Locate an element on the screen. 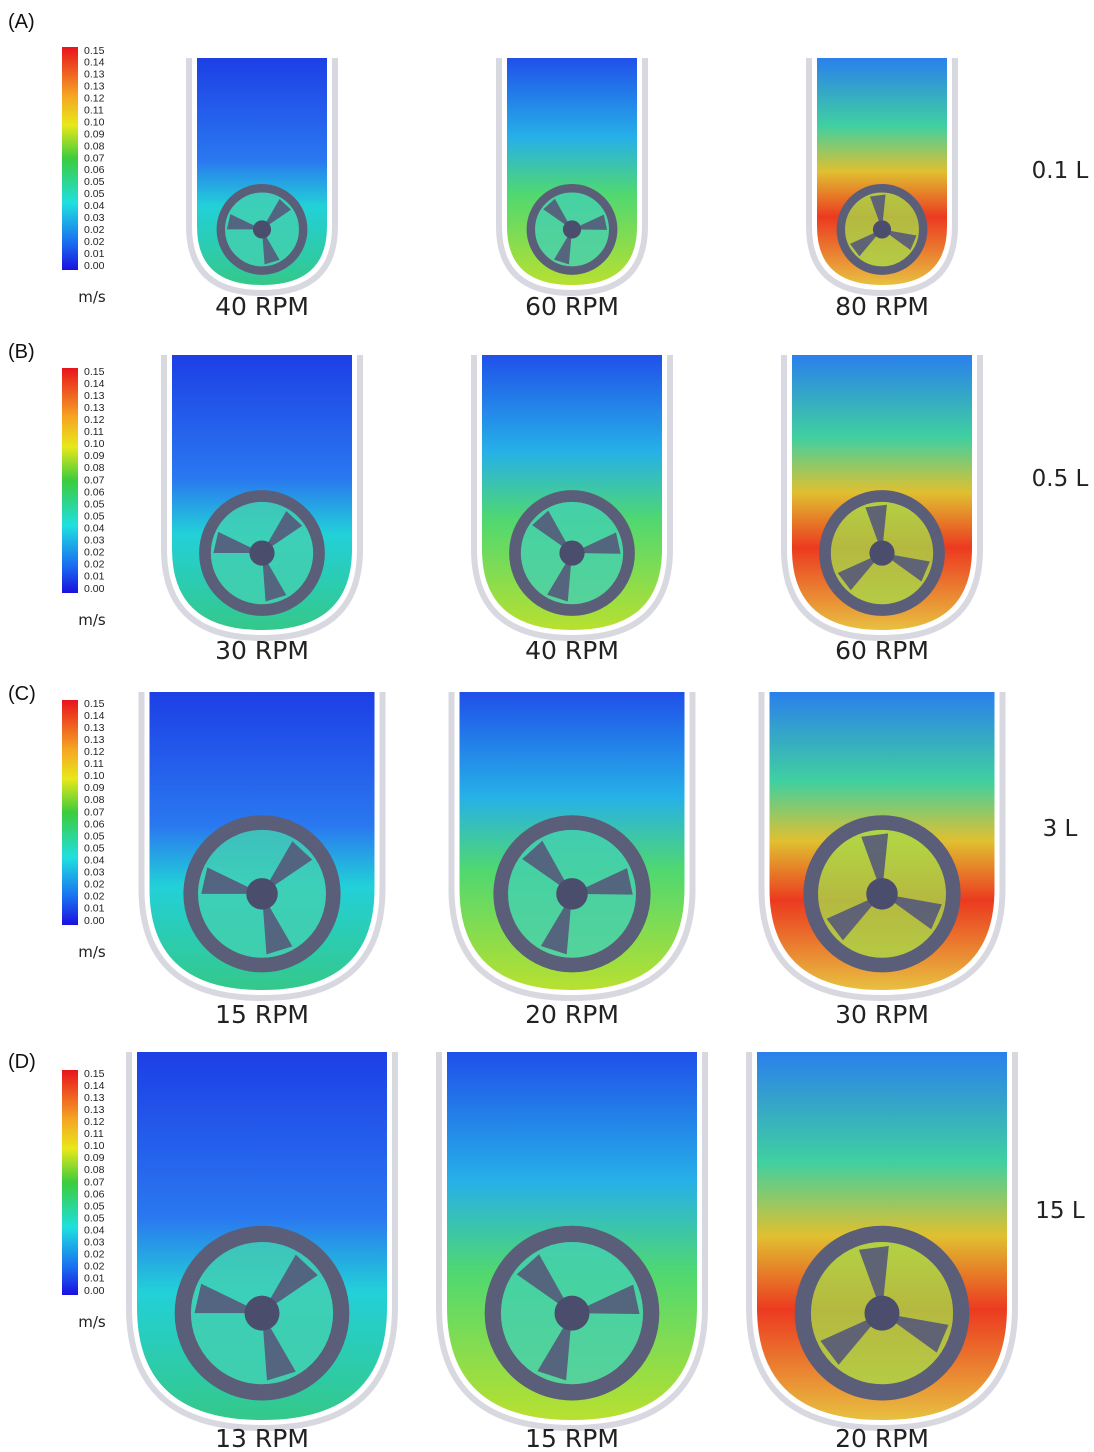 Image resolution: width=1094 pixels, height=1452 pixels. image-caption: 40 RPM is located at coordinates (262, 306).